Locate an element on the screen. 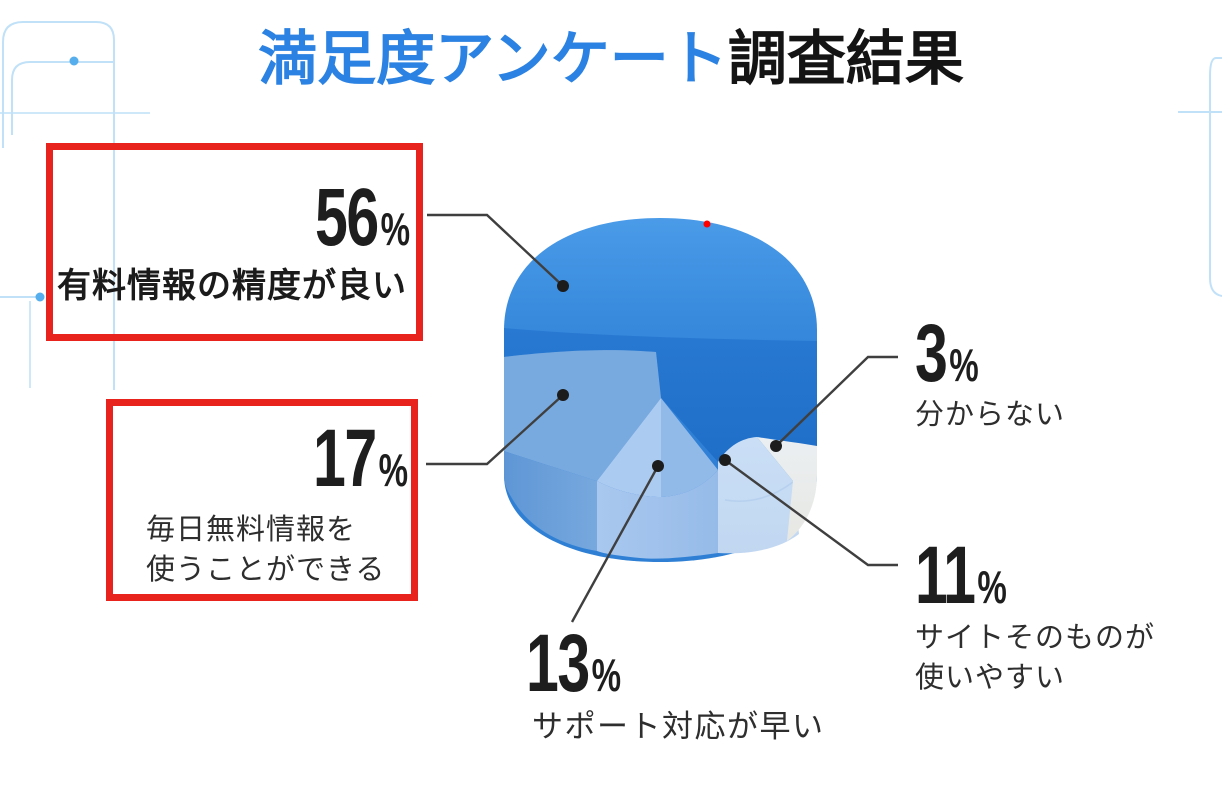  callout-17-label: 毎日無料情報を 使うことができる is located at coordinates (265, 550).